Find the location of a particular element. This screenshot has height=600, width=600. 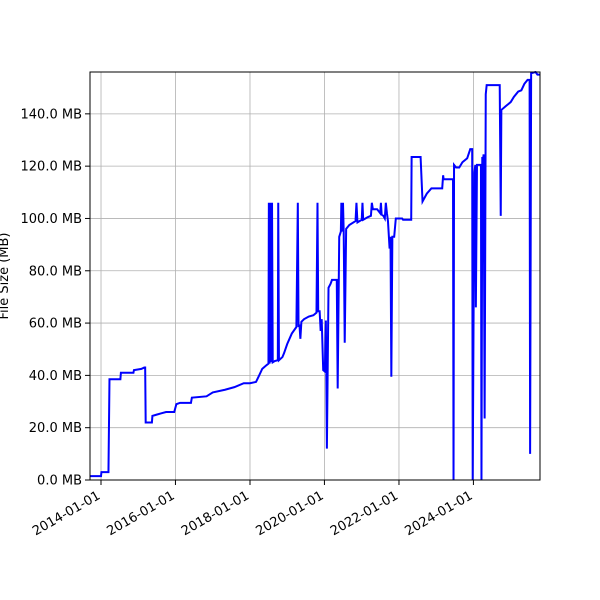

y-tick-label: 120.0 MB is located at coordinates (51, 167).